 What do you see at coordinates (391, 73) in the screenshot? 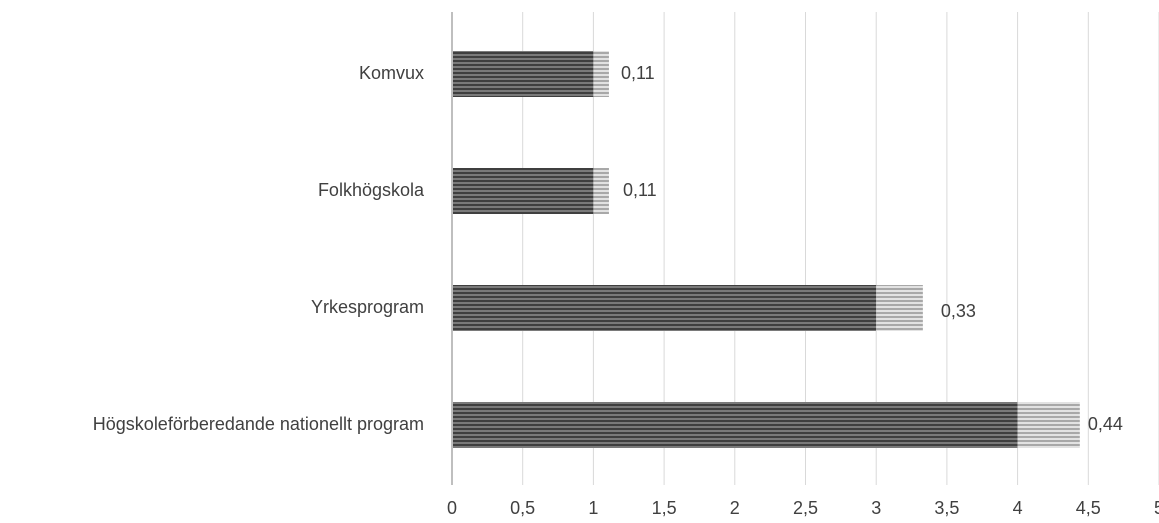
I see `category-label: Komvux` at bounding box center [391, 73].